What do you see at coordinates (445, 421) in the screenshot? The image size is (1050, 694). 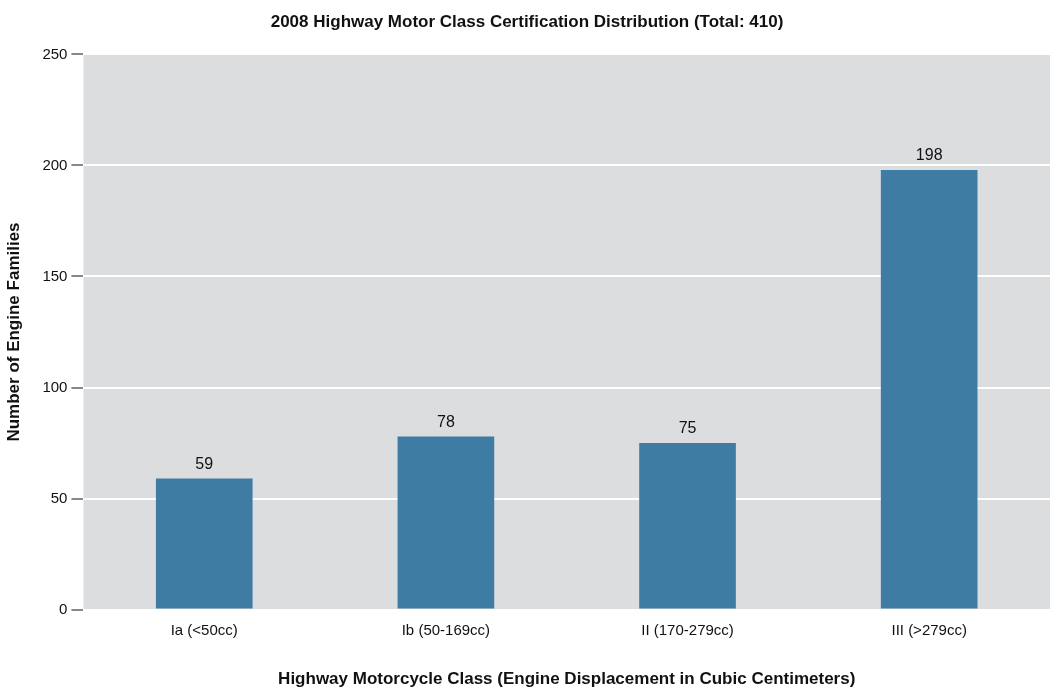 I see `data-label: 78` at bounding box center [445, 421].